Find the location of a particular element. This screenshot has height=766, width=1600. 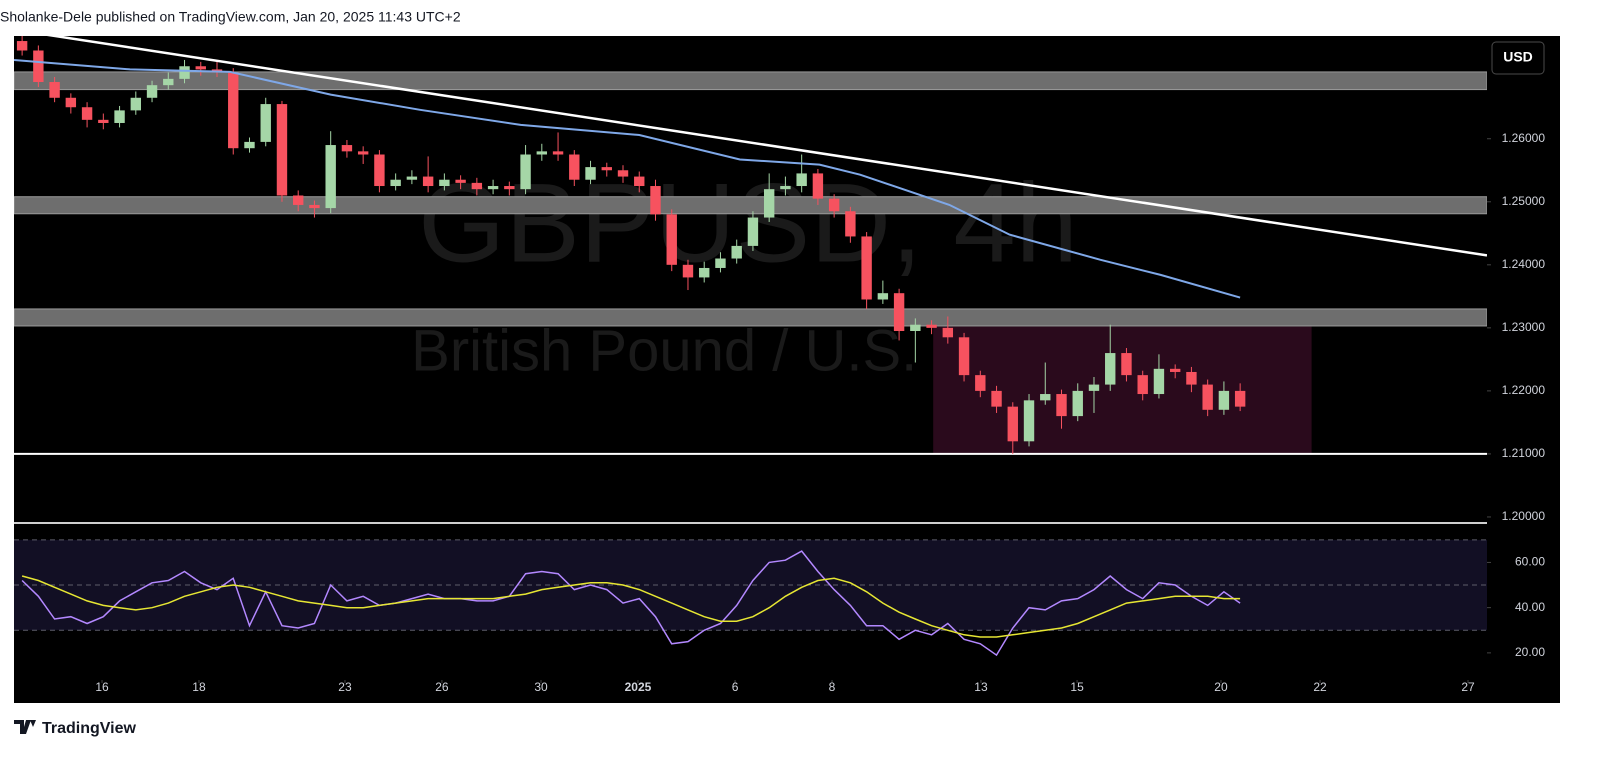

x-tick-label: 27 is located at coordinates (1468, 687).